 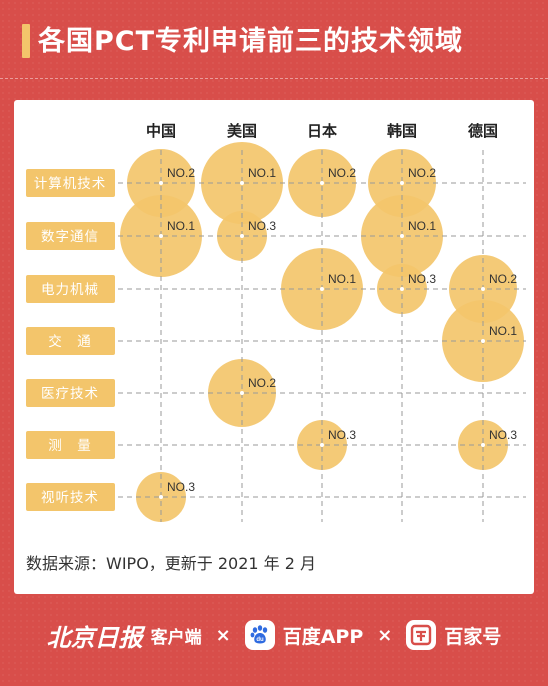 I want to click on field-label-2: 电力机械, so click(x=70, y=290).